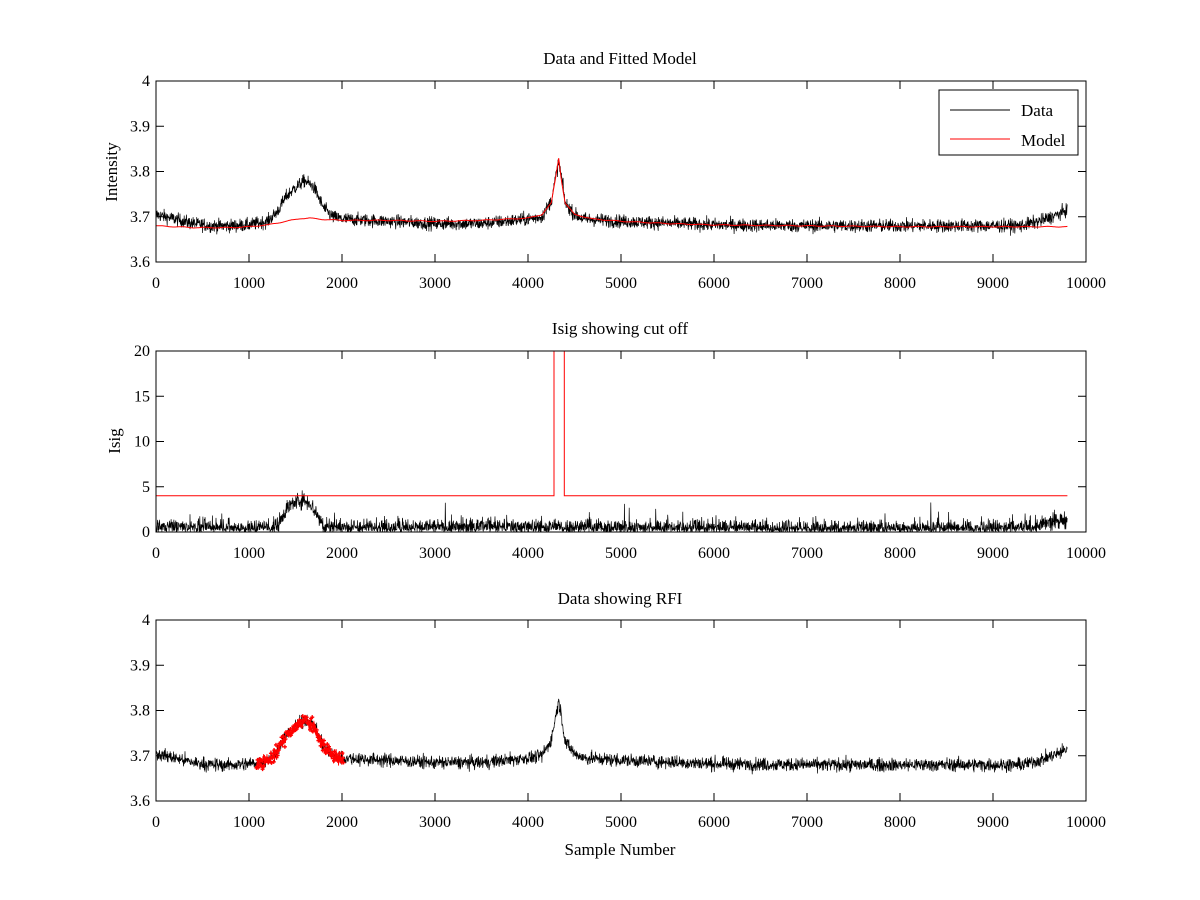 This screenshot has width=1200, height=900. I want to click on series-isig-line, so click(612, 511).